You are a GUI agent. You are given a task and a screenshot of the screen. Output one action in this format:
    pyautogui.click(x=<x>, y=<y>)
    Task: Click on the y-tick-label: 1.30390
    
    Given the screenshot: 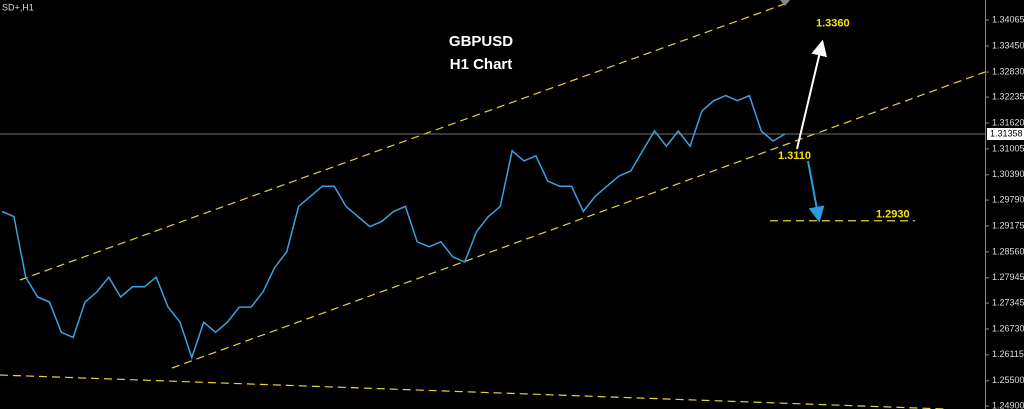 What is the action you would take?
    pyautogui.click(x=1008, y=174)
    